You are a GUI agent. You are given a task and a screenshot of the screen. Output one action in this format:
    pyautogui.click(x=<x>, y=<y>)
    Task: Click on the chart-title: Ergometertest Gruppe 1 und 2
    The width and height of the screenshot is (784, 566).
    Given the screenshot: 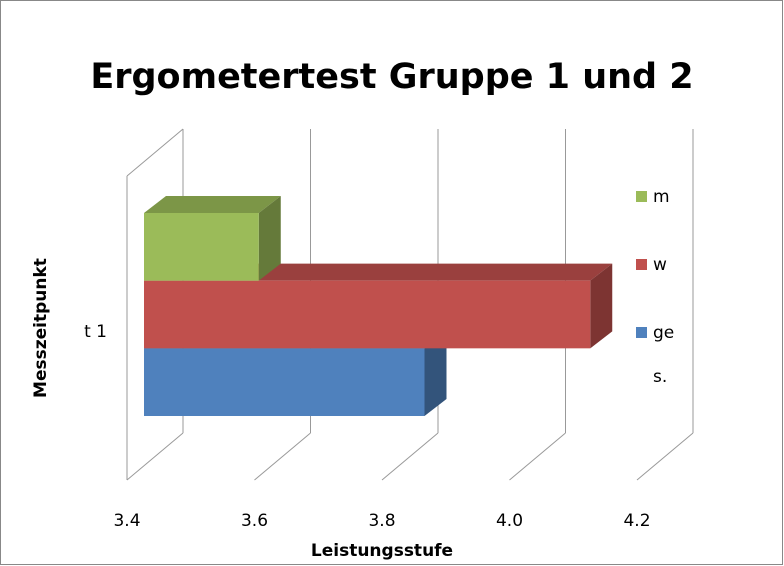 What is the action you would take?
    pyautogui.click(x=391, y=77)
    